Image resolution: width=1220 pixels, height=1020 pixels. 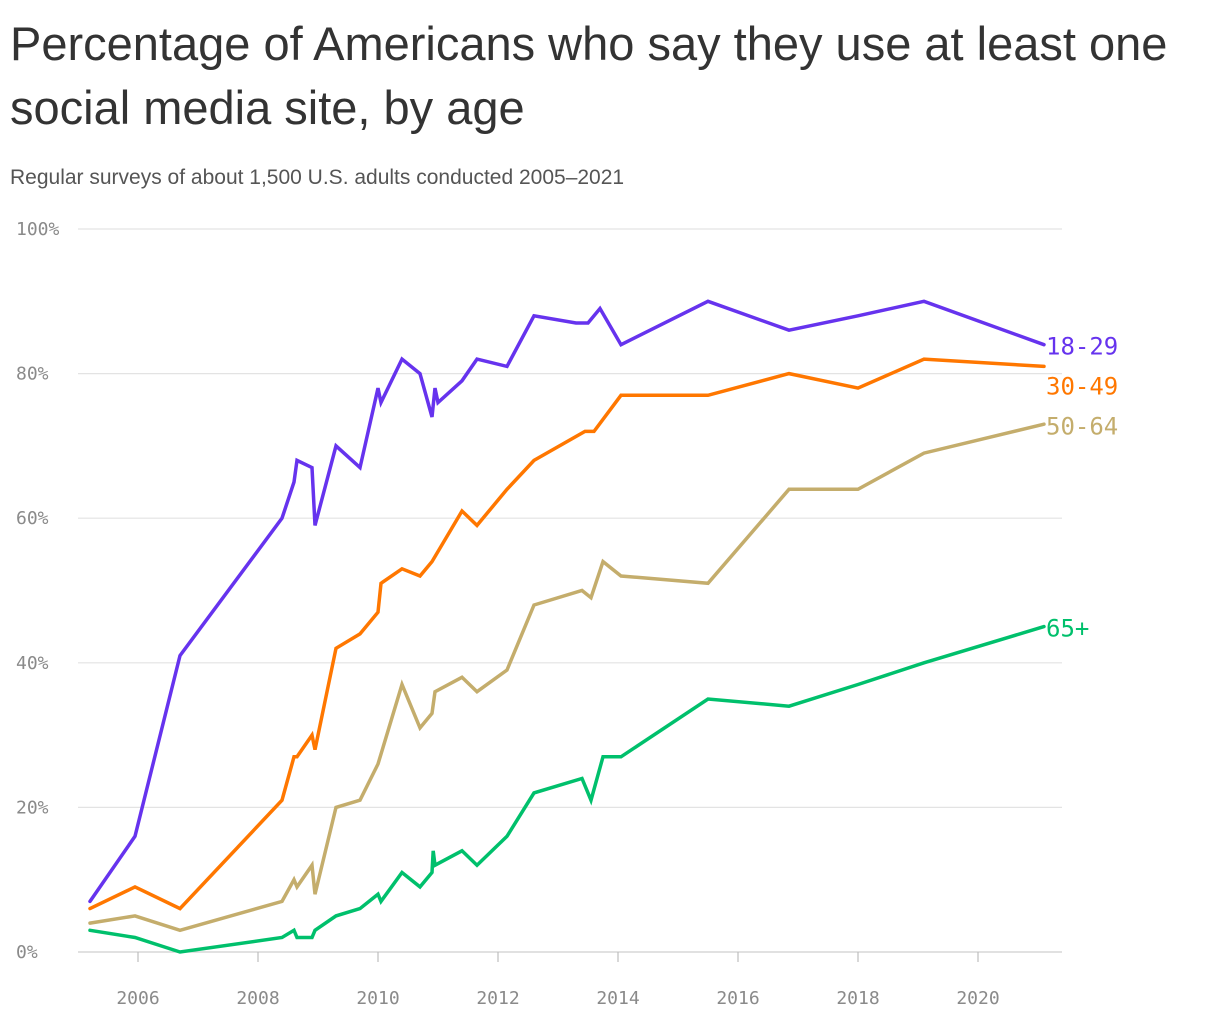 What do you see at coordinates (257, 998) in the screenshot?
I see `x-tick-label: 2008` at bounding box center [257, 998].